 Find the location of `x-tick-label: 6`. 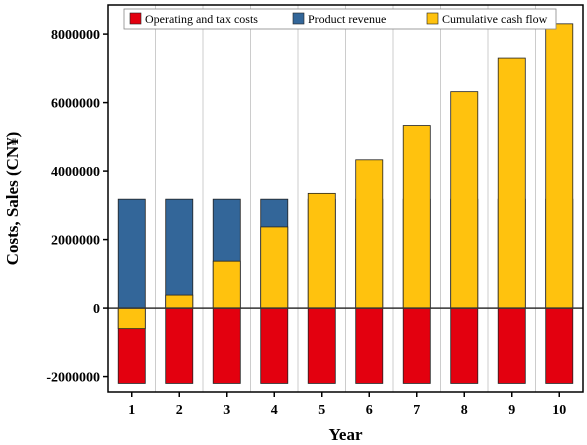

x-tick-label: 6 is located at coordinates (369, 410).